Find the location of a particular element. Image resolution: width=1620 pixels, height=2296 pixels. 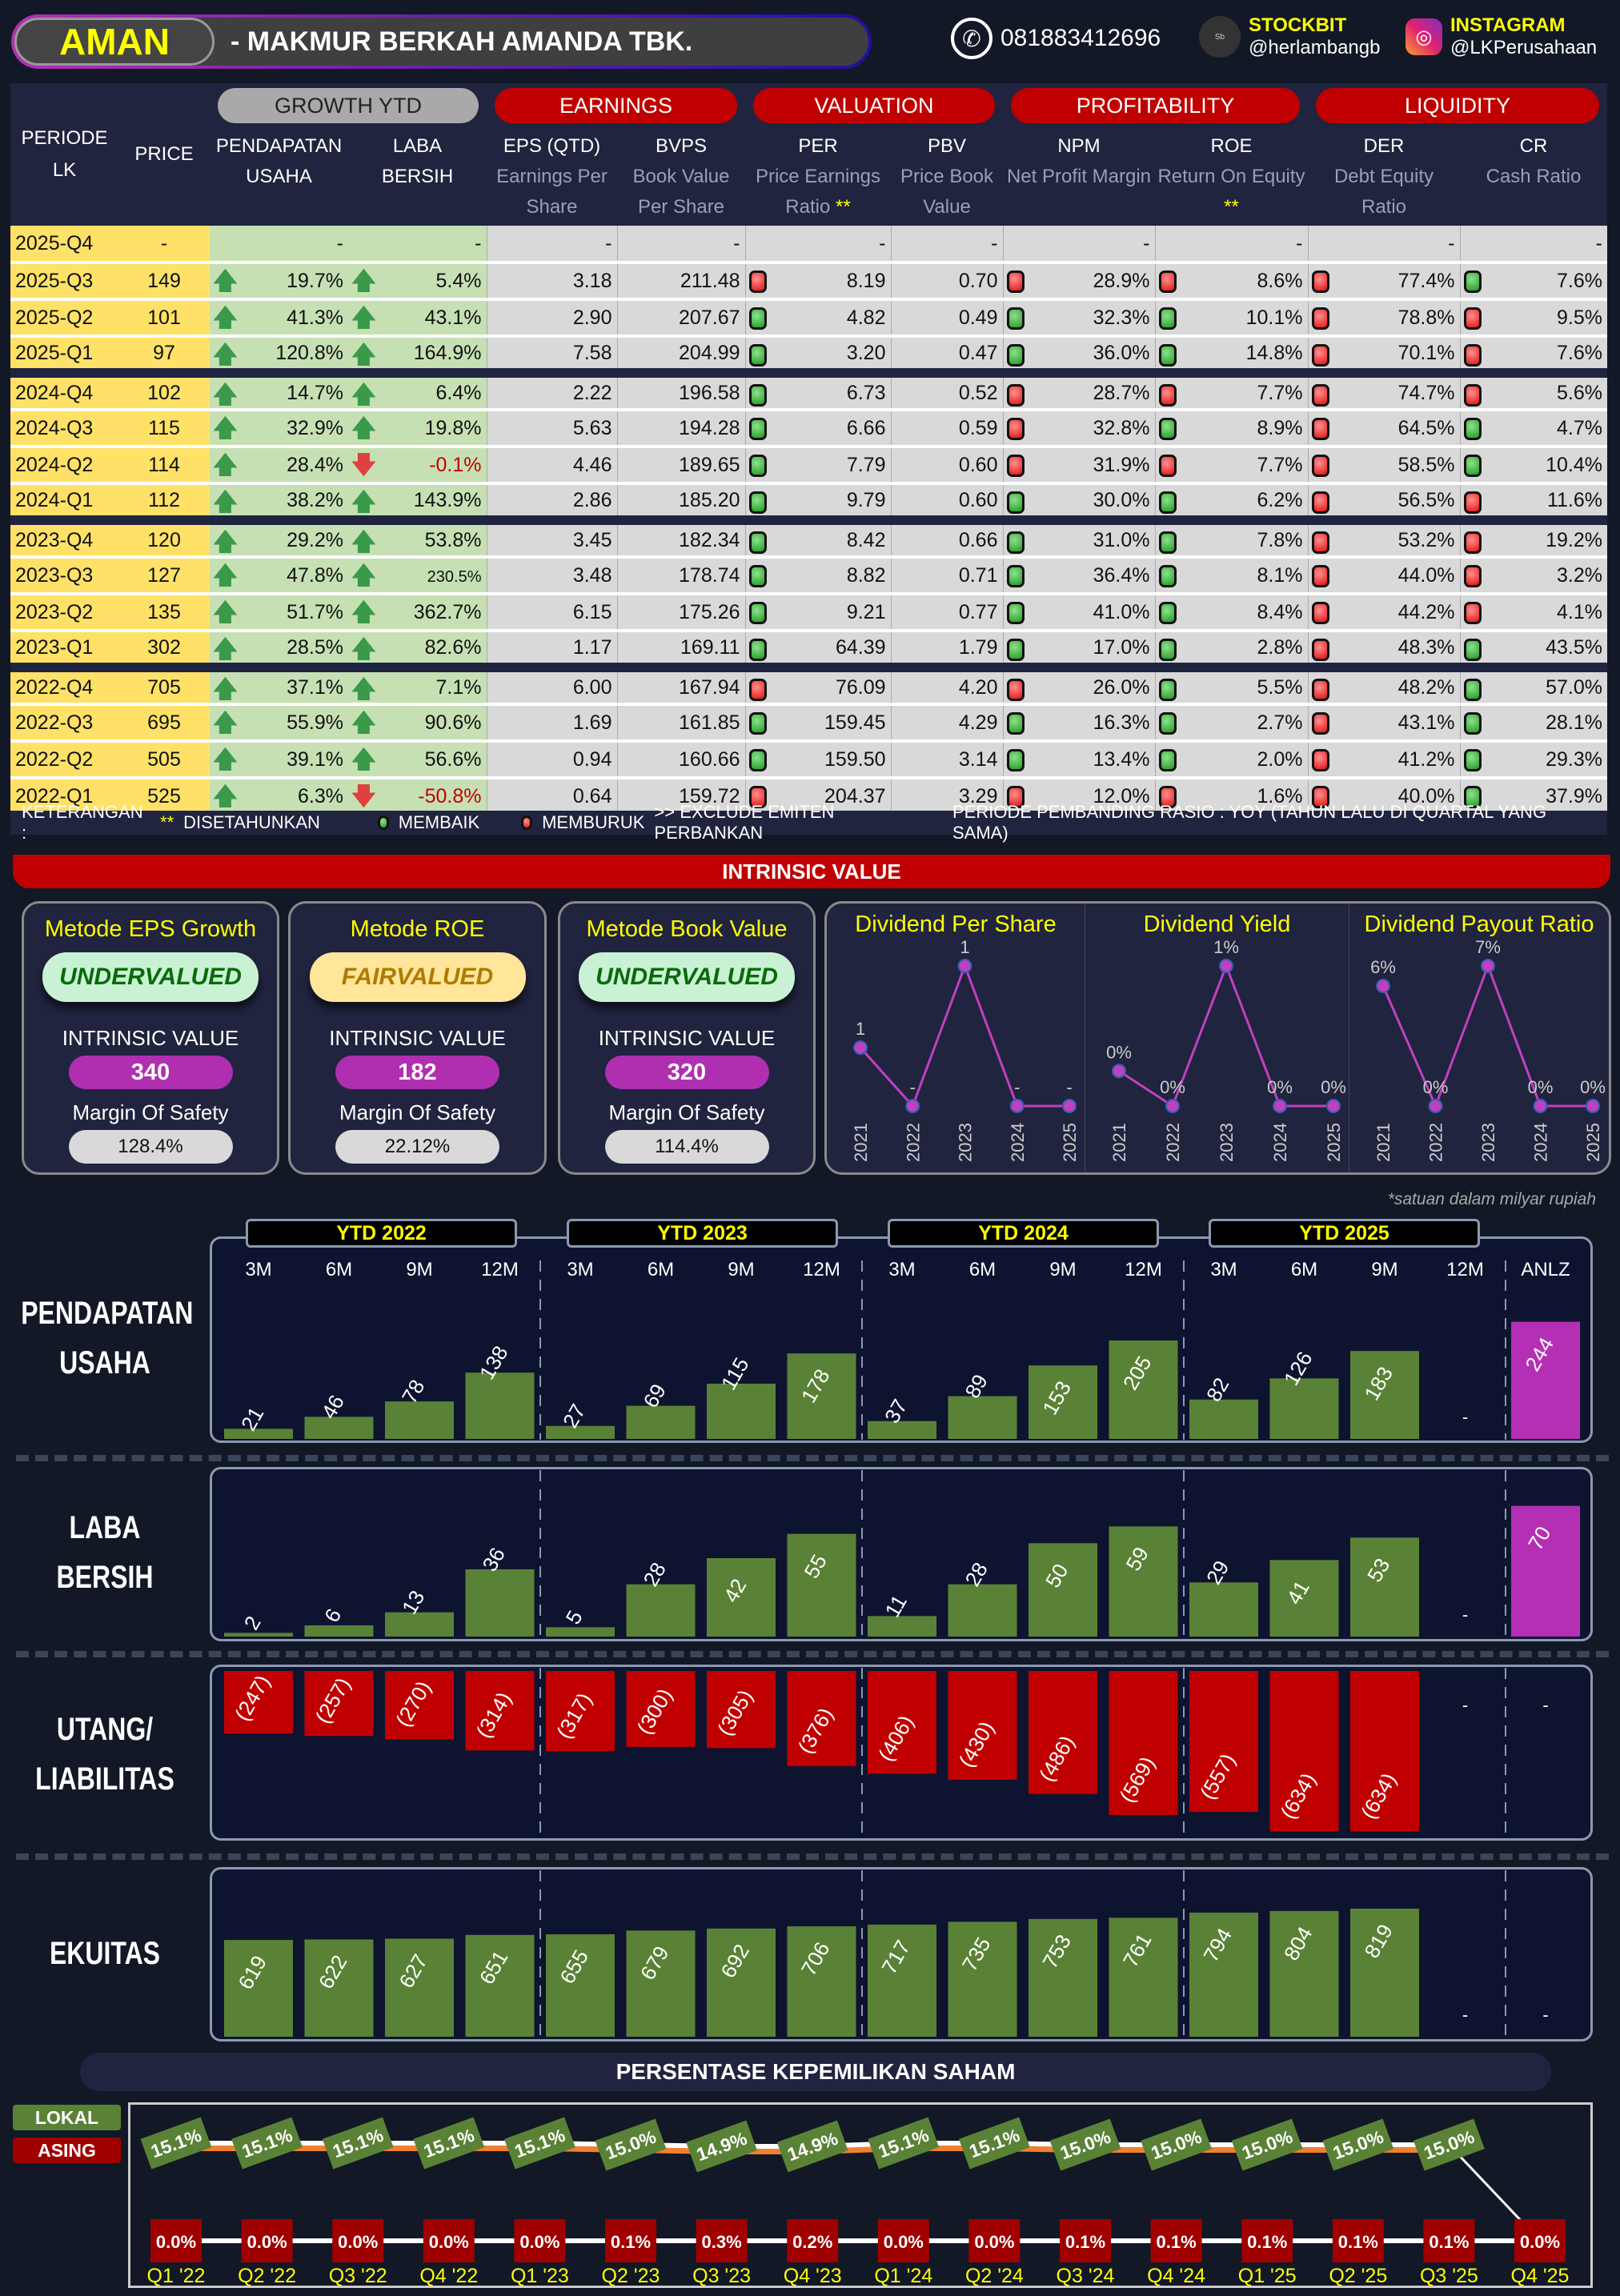

cell-value: 211.48 is located at coordinates (710, 280).